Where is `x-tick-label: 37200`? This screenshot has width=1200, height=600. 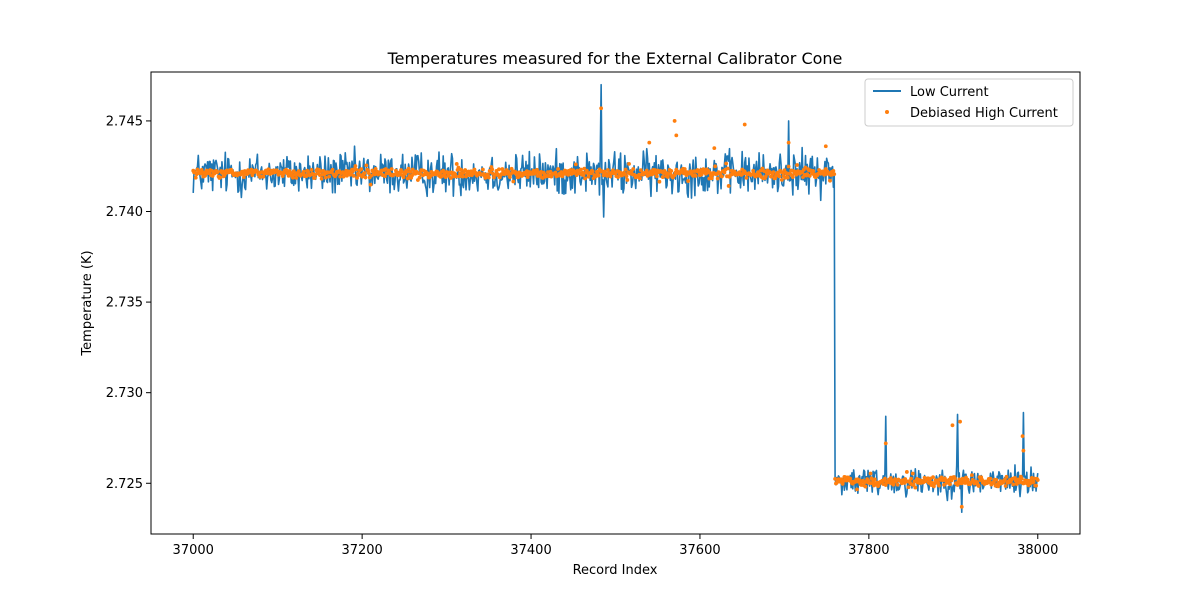 x-tick-label: 37200 is located at coordinates (361, 550).